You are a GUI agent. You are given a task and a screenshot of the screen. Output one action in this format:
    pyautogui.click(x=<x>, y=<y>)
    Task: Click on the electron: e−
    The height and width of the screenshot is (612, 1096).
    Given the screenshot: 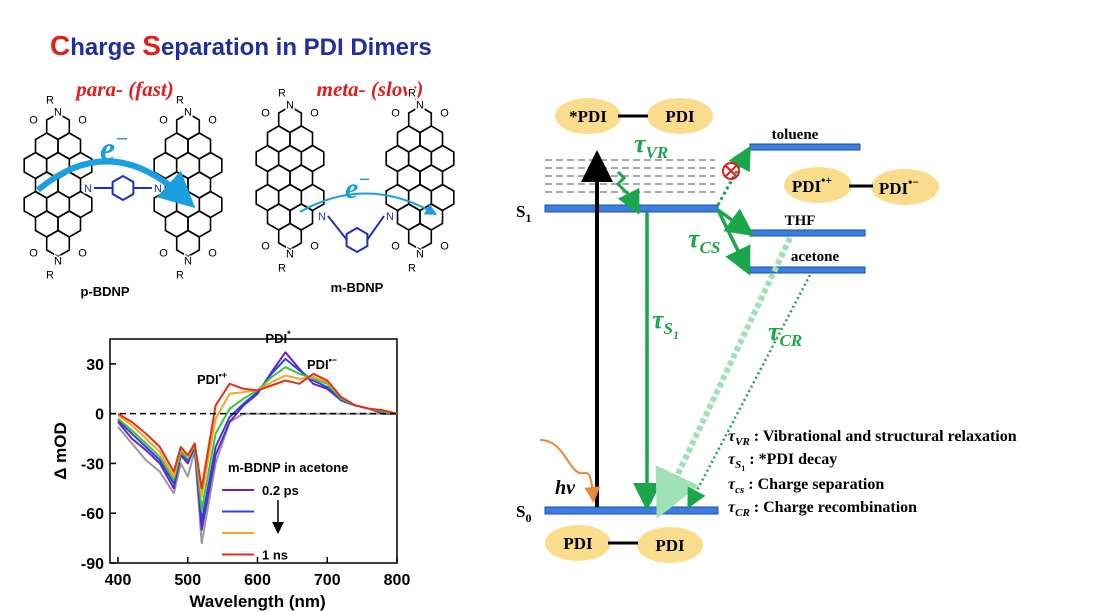 What is the action you would take?
    pyautogui.click(x=114, y=147)
    